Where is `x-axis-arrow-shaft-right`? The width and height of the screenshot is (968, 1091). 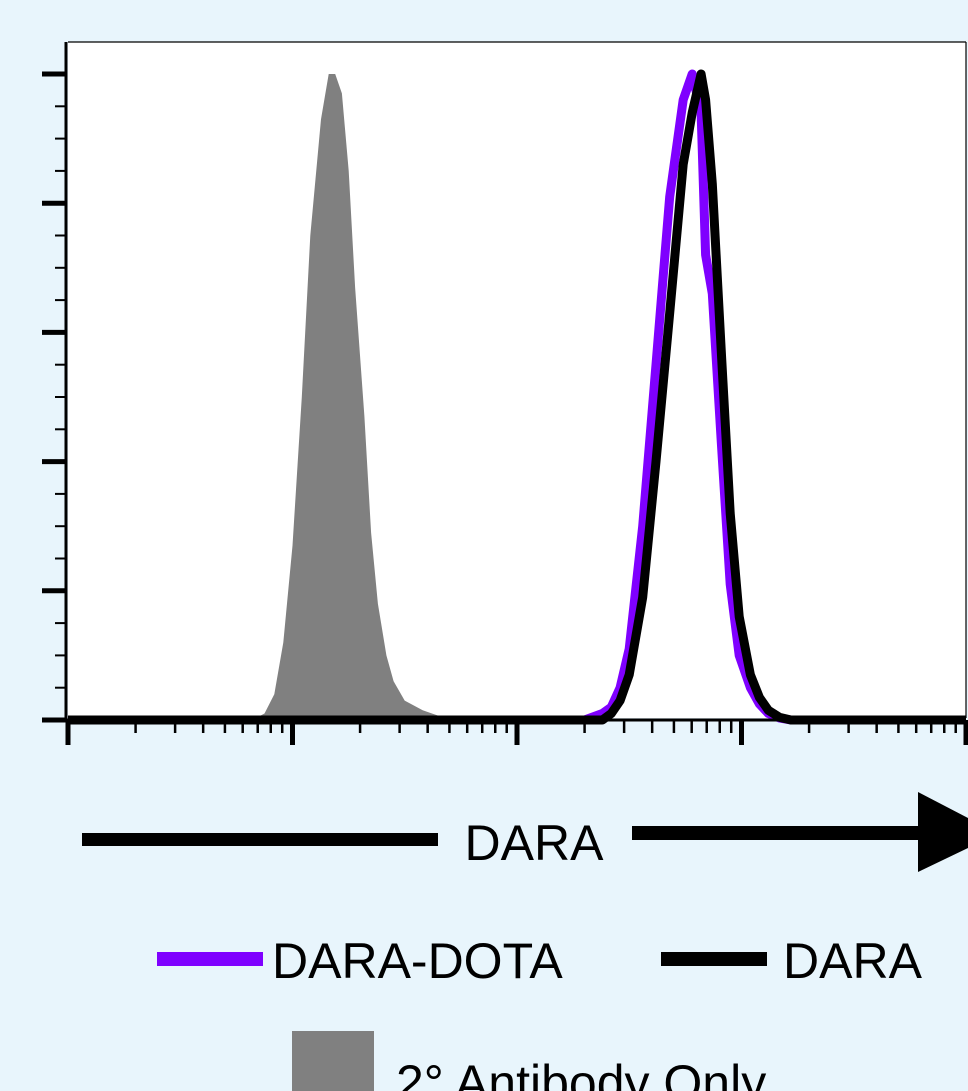
x-axis-arrow-shaft-right is located at coordinates (777, 833).